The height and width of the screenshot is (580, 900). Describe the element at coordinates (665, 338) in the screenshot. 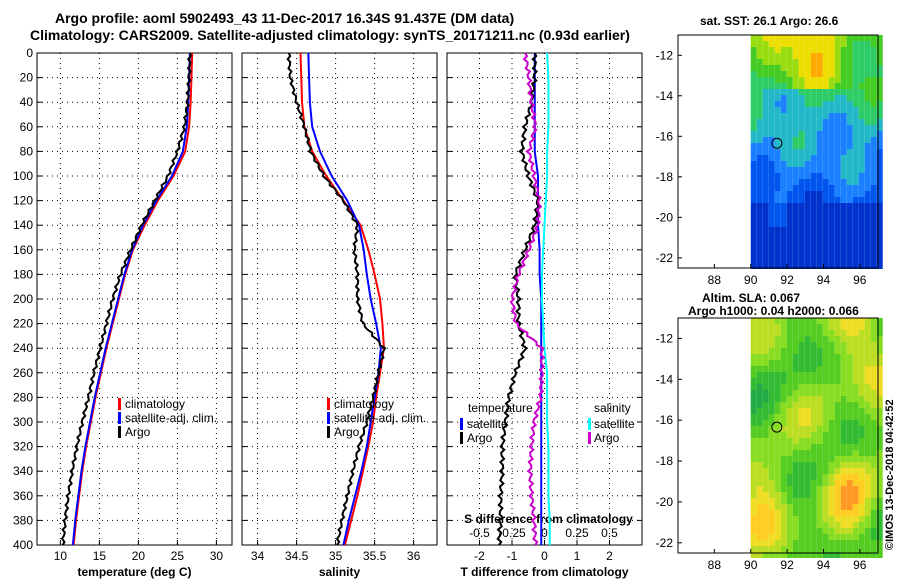

I see `map-y-tick-label: -12` at that location.